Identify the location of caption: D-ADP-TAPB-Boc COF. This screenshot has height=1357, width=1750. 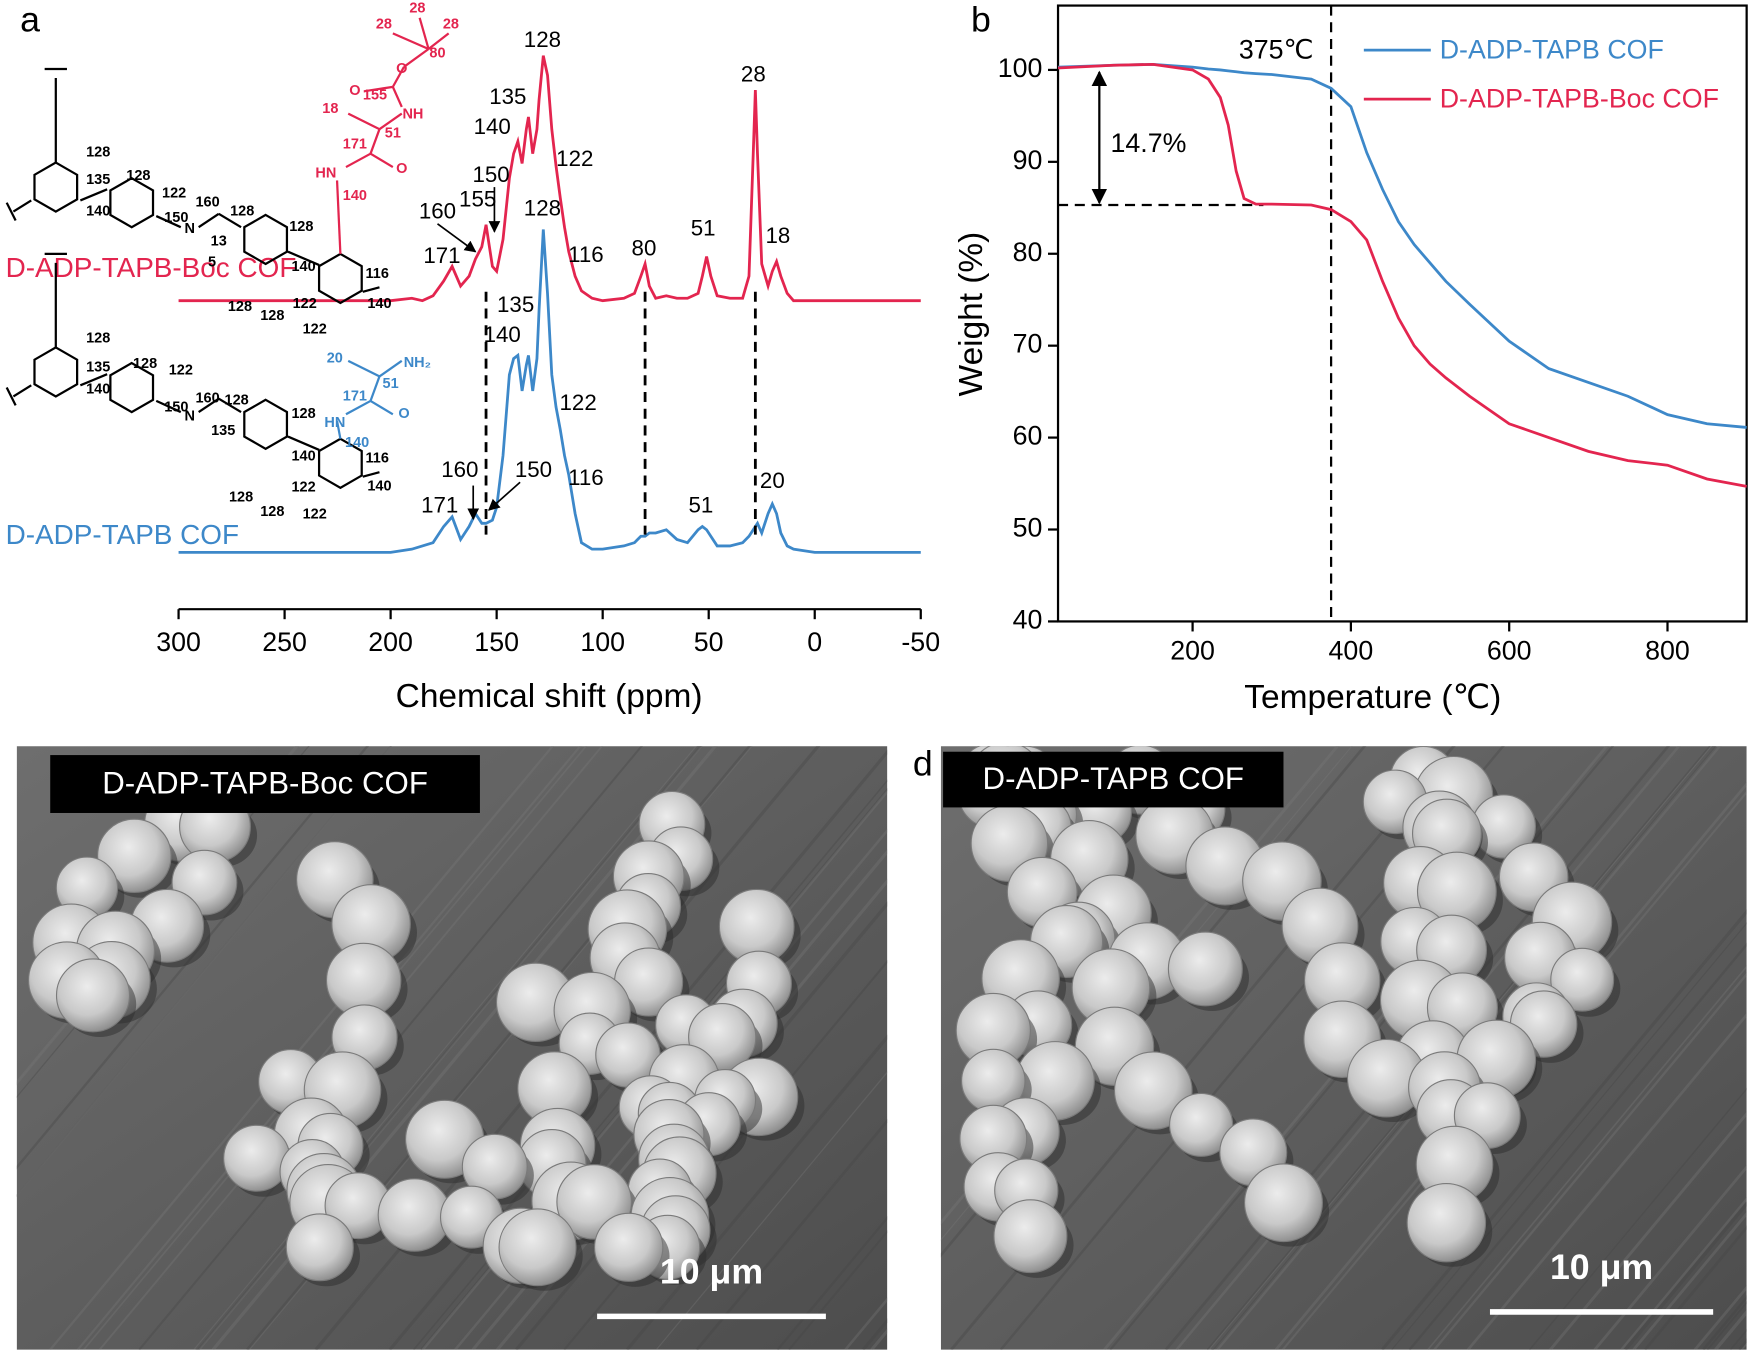
(265, 782).